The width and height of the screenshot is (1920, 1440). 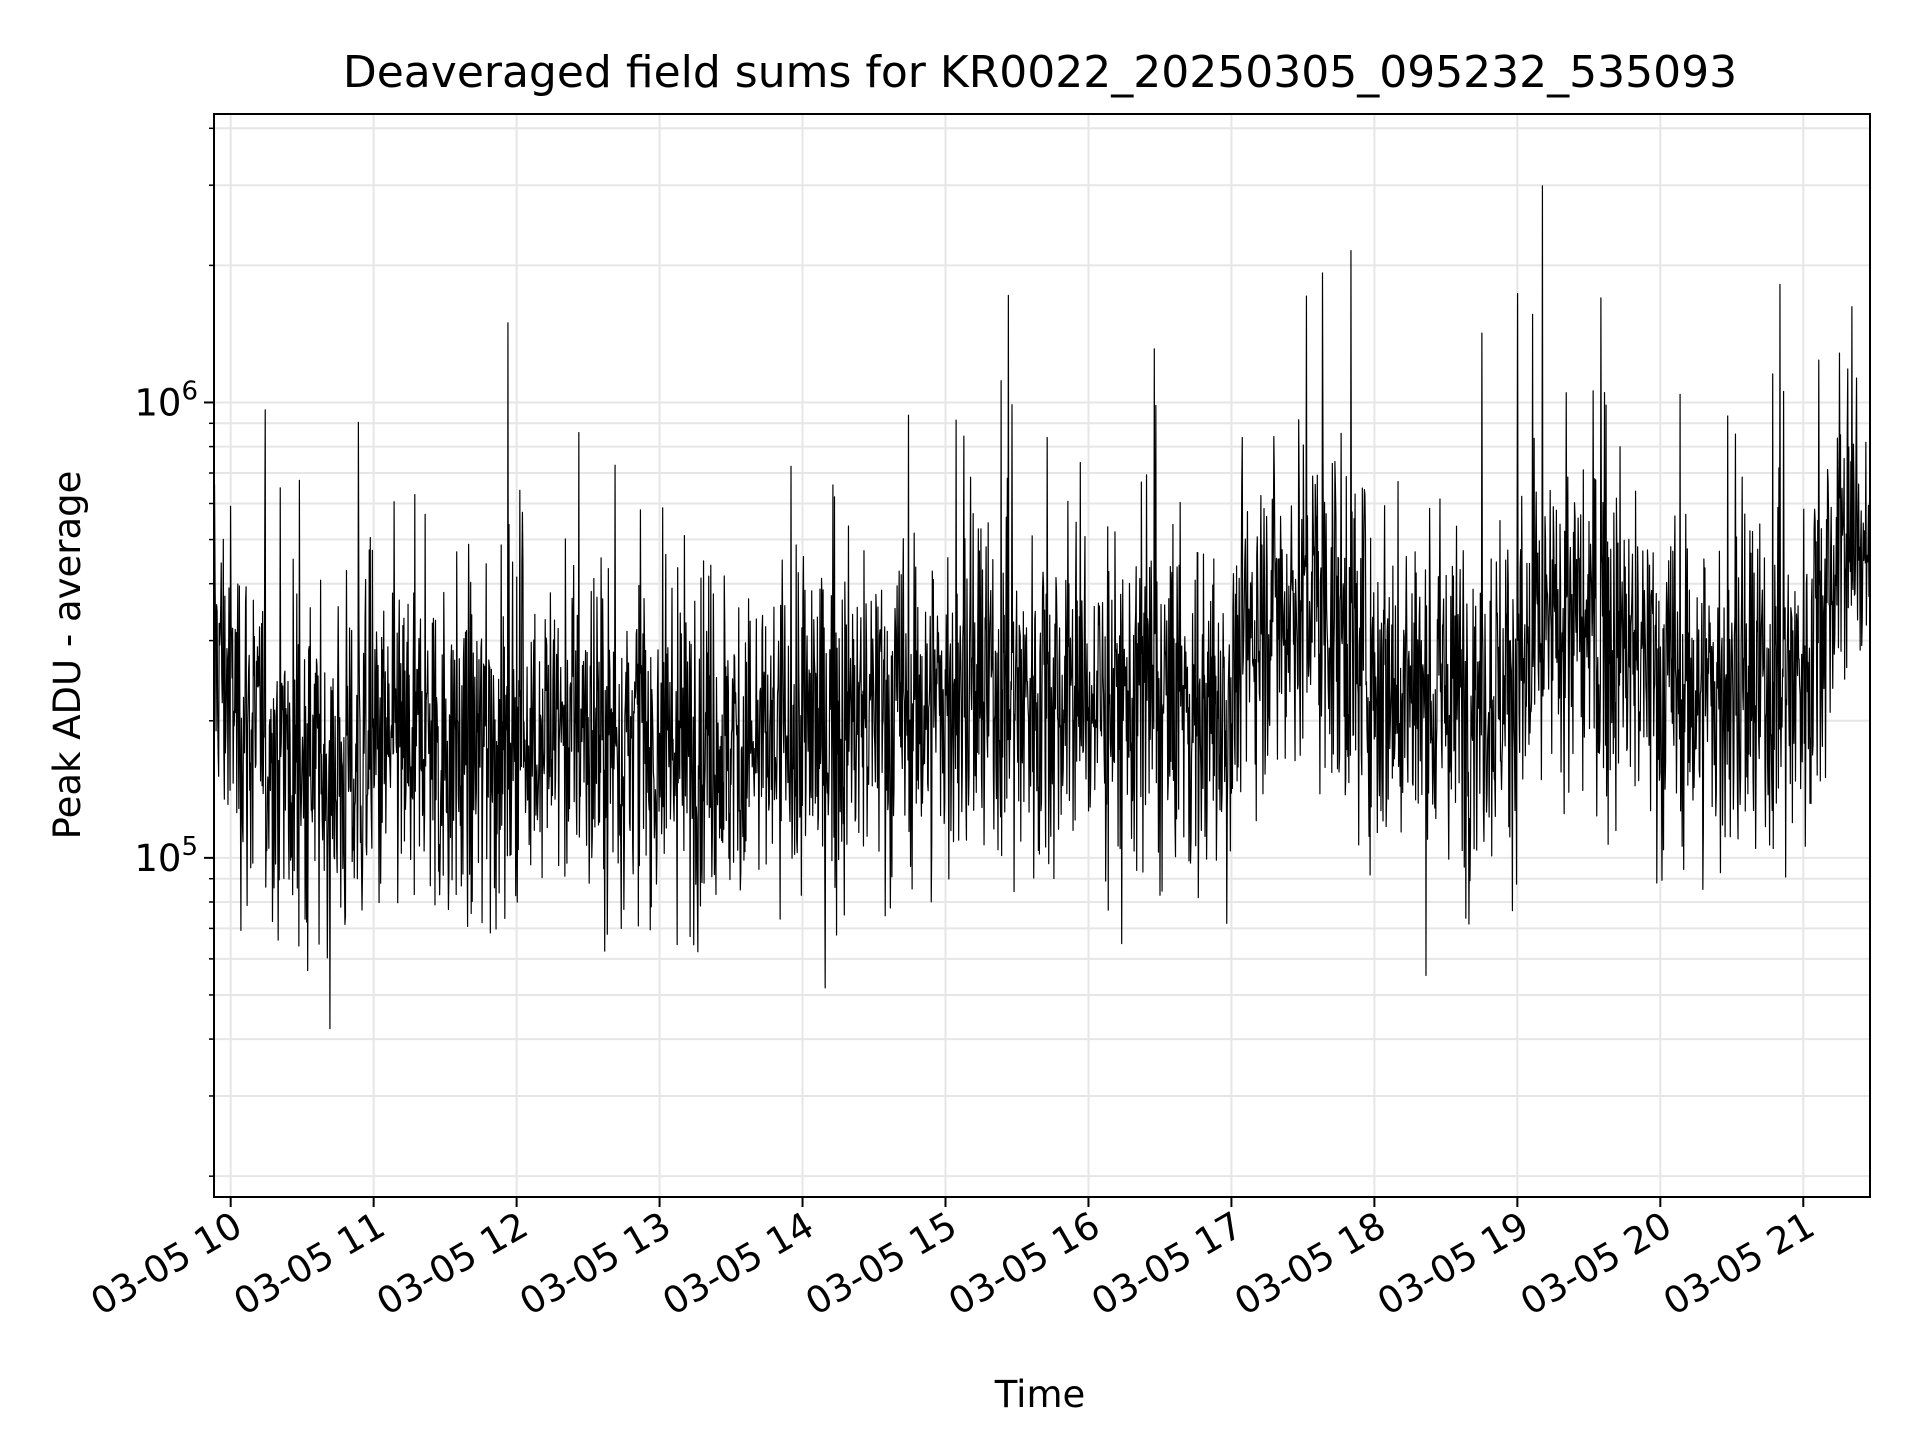 What do you see at coordinates (67, 655) in the screenshot?
I see `y-axis-label: Peak ADU - average` at bounding box center [67, 655].